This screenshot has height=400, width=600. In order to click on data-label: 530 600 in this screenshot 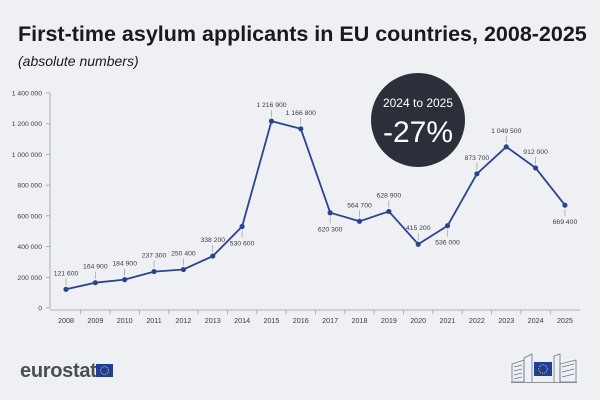, I will do `click(242, 244)`.